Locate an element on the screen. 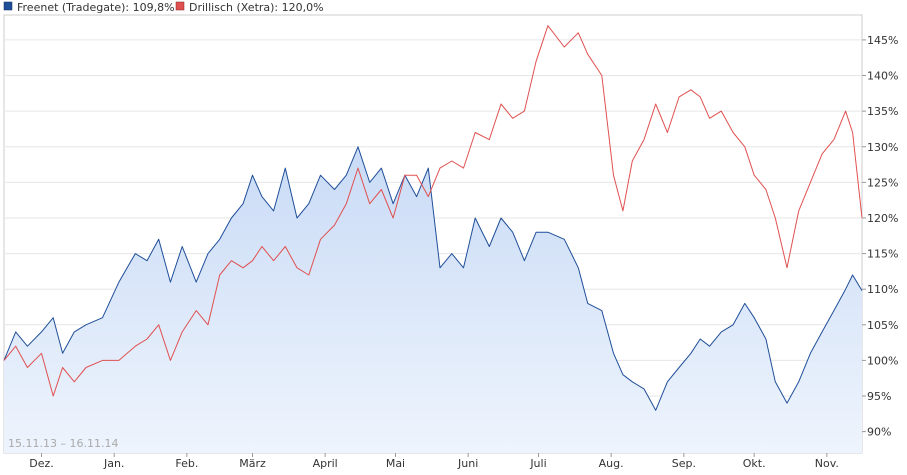 The height and width of the screenshot is (475, 907). legend-swatch-freenet is located at coordinates (8, 6).